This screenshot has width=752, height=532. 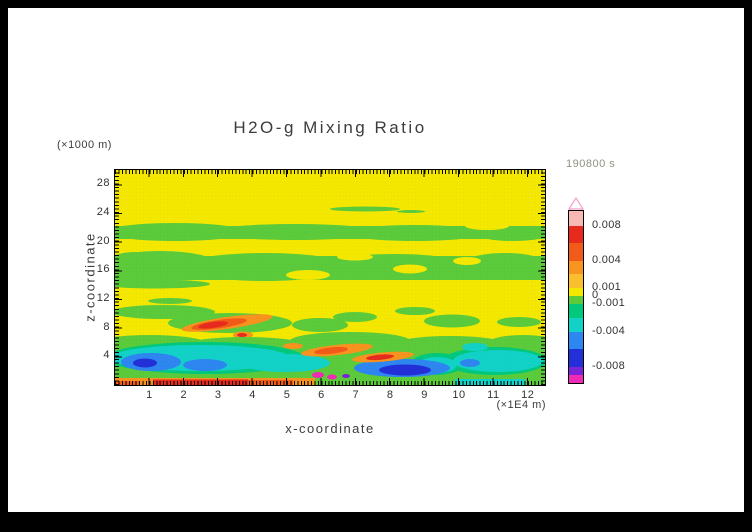 What do you see at coordinates (103, 298) in the screenshot?
I see `y-tick-label: 12` at bounding box center [103, 298].